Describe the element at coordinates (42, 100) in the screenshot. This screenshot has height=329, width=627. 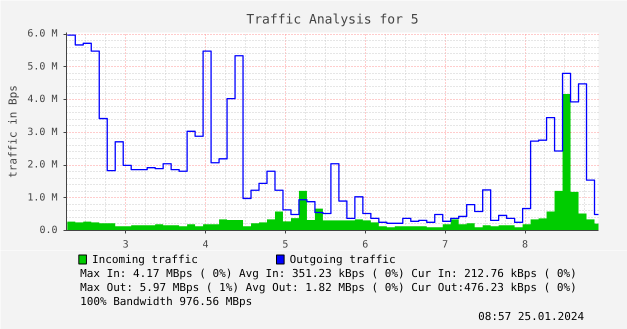
I see `y-tick-label: 4.0 M` at that location.